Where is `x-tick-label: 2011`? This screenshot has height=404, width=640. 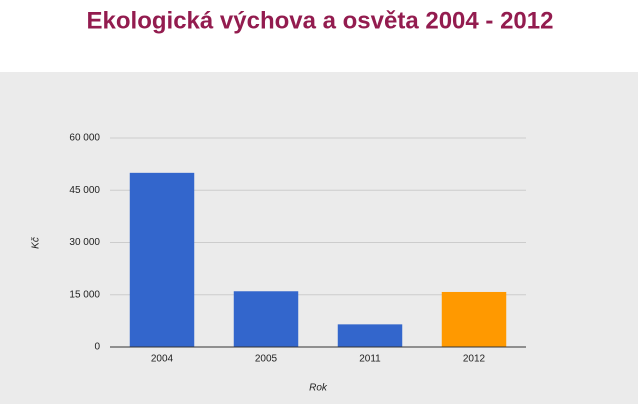 x-tick-label: 2011 is located at coordinates (370, 359).